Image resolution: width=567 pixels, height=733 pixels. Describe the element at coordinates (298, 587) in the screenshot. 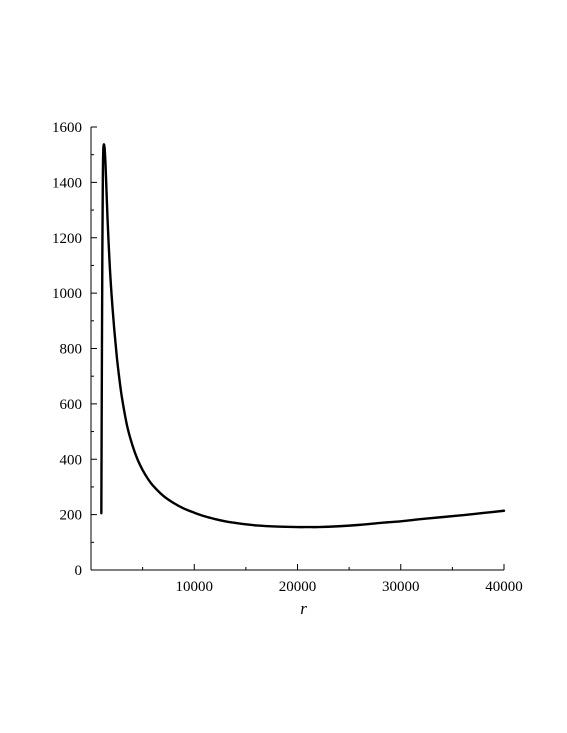

I see `x-tick-label: 20000` at that location.